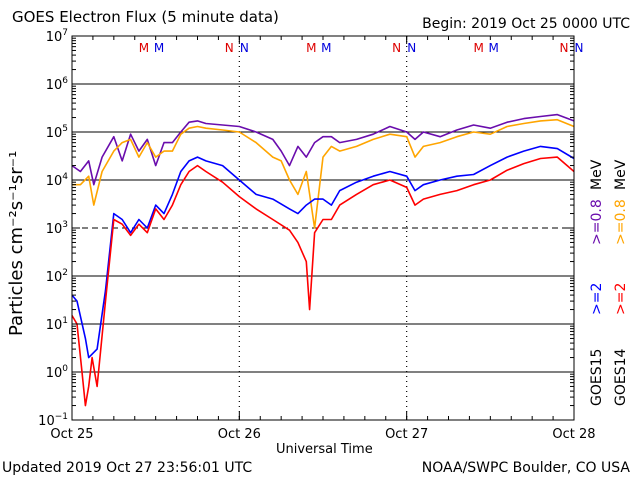  Describe the element at coordinates (621, 377) in the screenshot. I see `legend-satellite-goes14: GOES14` at that location.